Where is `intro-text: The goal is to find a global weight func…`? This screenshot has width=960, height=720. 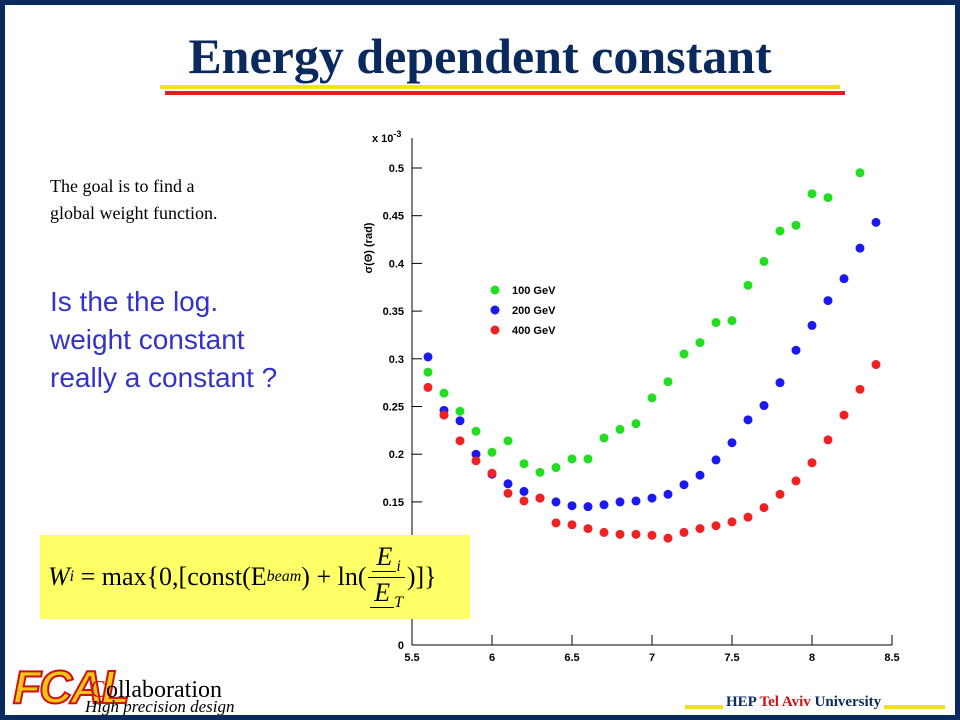 intro-text: The goal is to find a global weight func… is located at coordinates (133, 200).